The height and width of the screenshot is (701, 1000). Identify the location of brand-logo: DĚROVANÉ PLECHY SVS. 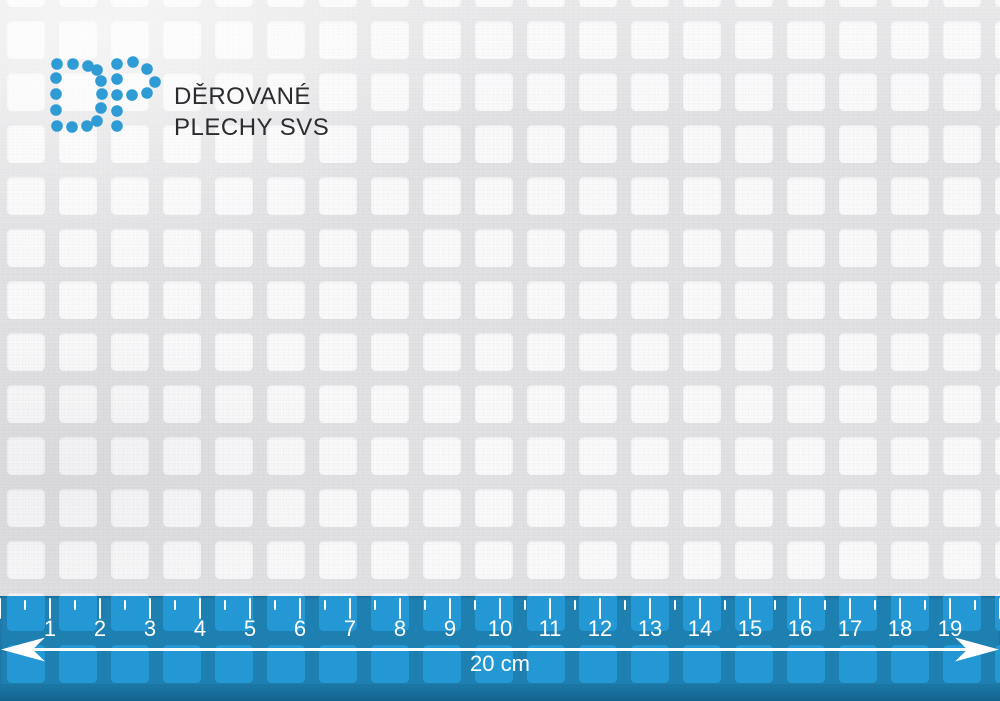
(200, 85).